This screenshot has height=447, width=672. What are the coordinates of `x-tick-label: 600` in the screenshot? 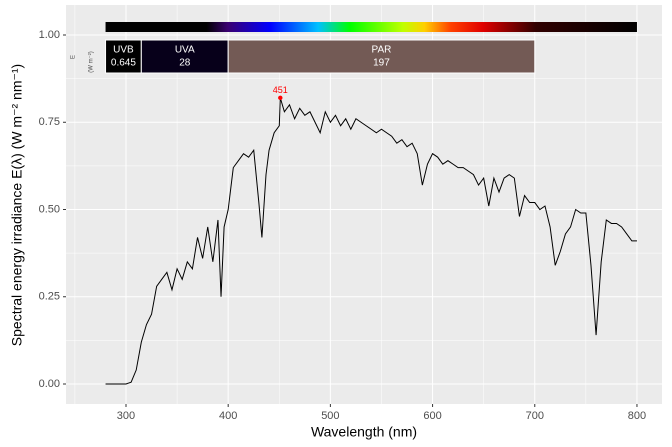 It's located at (432, 416).